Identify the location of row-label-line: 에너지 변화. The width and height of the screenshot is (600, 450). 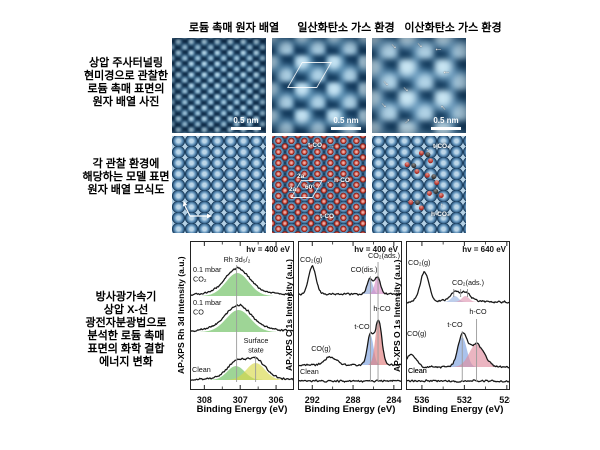
(126, 362).